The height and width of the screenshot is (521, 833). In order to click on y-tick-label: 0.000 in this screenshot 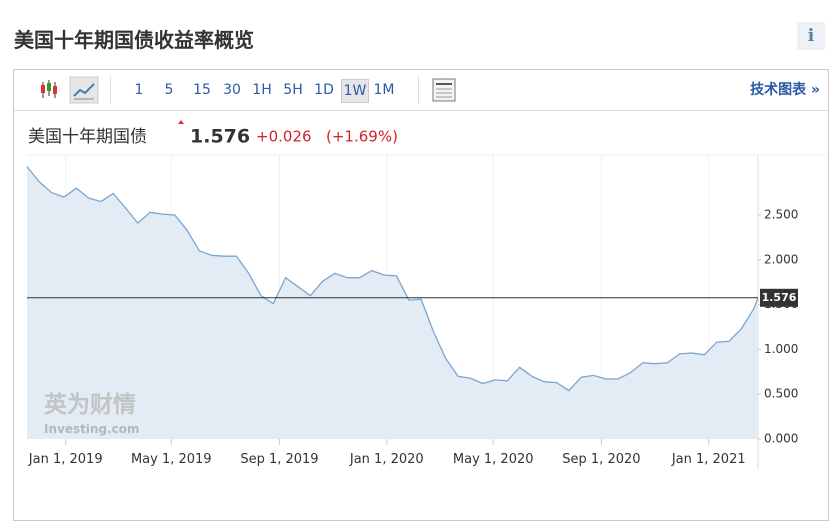, I will do `click(781, 439)`.